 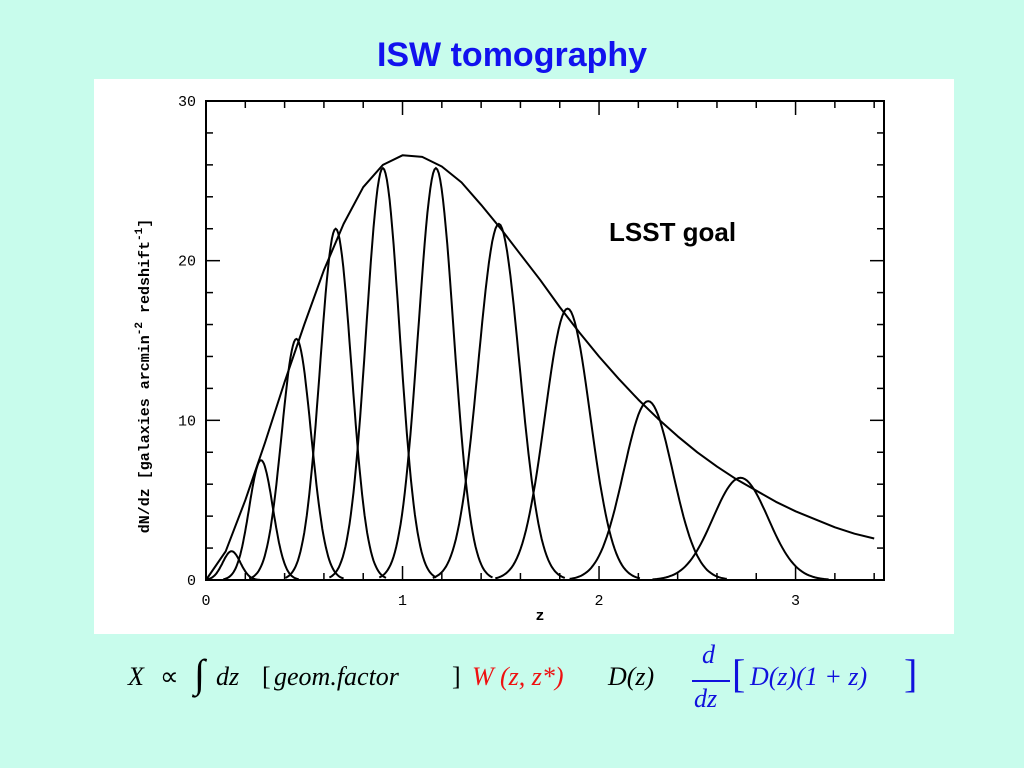 What do you see at coordinates (145, 281) in the screenshot?
I see `y-axis-label-mid: redshift` at bounding box center [145, 281].